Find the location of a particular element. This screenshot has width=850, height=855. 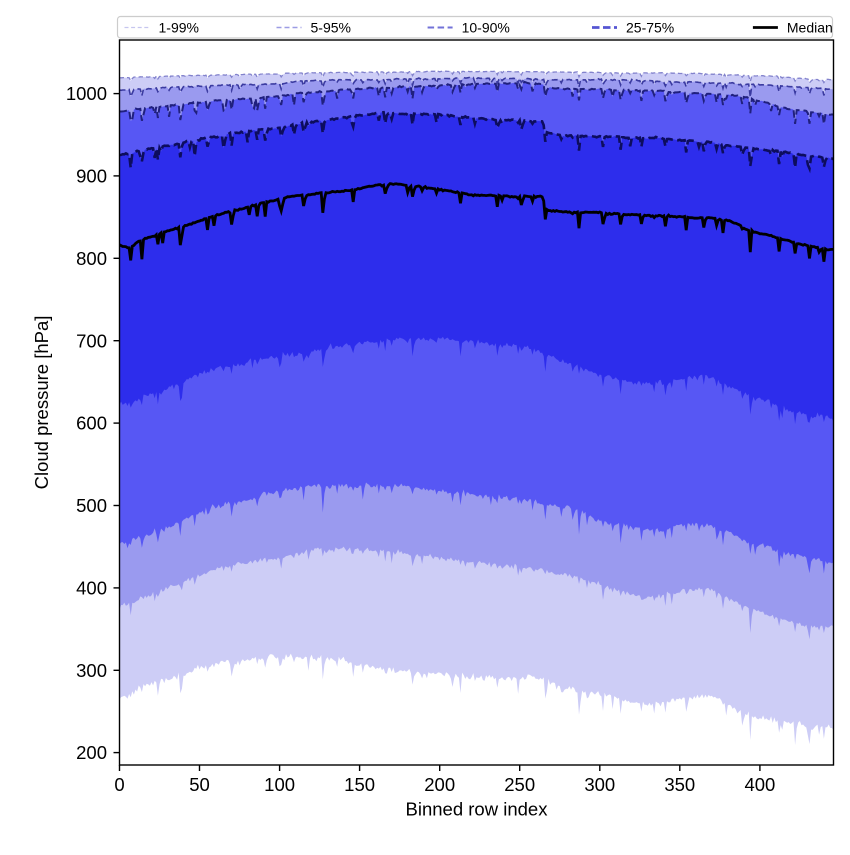

svg-text: 250 is located at coordinates (519, 784).